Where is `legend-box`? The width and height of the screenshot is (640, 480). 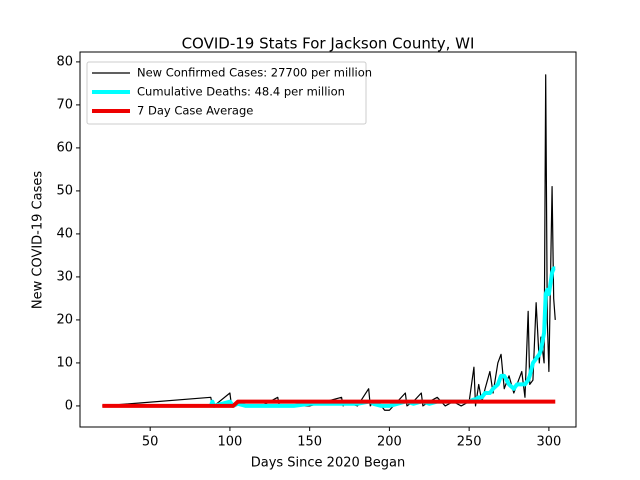 legend-box is located at coordinates (226, 93).